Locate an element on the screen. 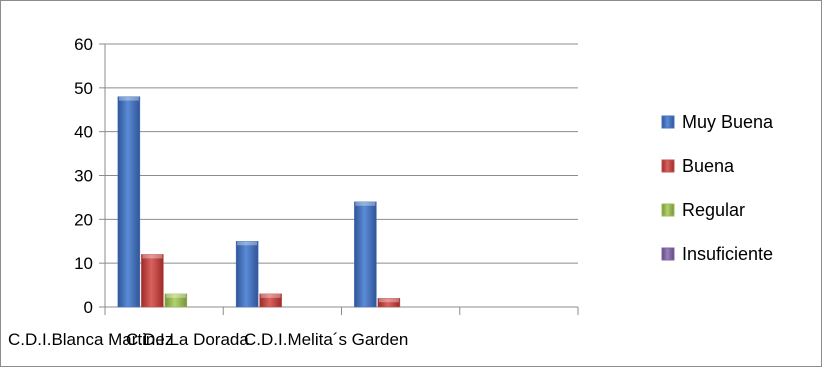 This screenshot has height=368, width=823. bar-regular is located at coordinates (176, 300).